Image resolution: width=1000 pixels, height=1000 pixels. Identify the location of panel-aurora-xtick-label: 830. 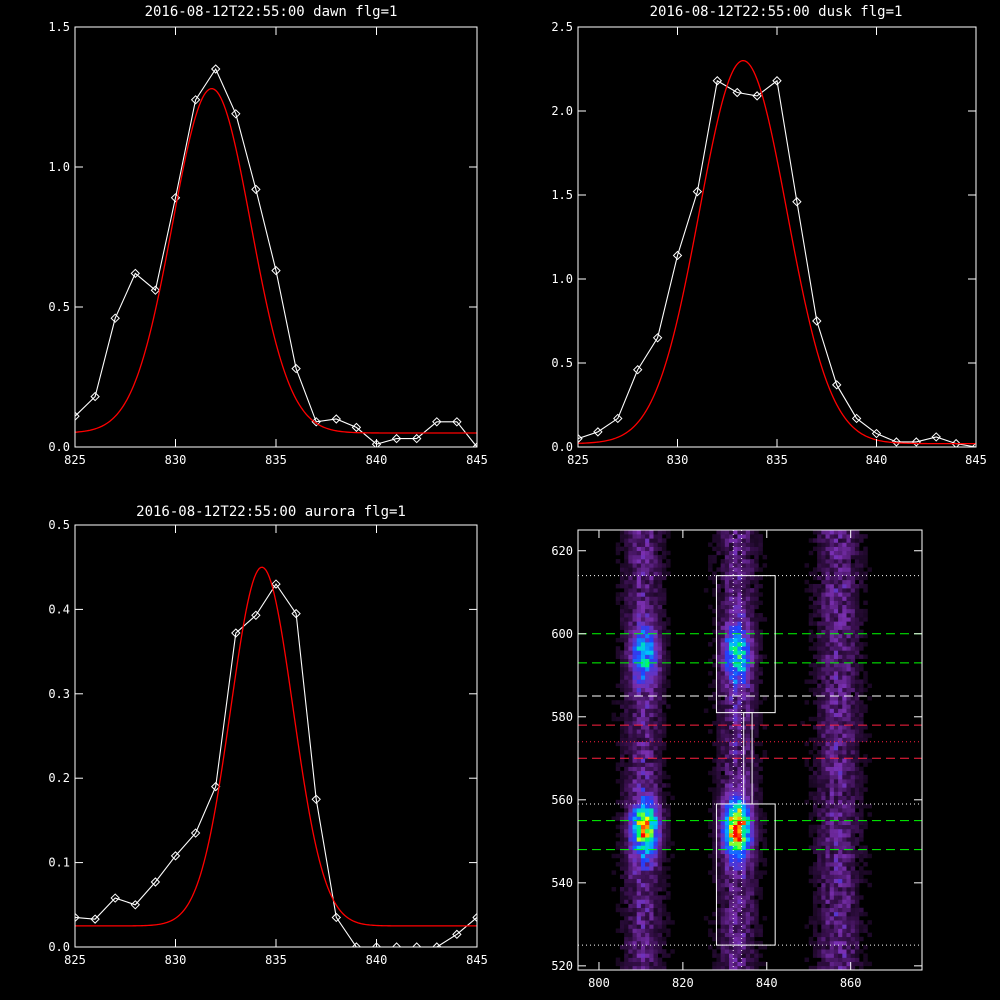
(176, 960).